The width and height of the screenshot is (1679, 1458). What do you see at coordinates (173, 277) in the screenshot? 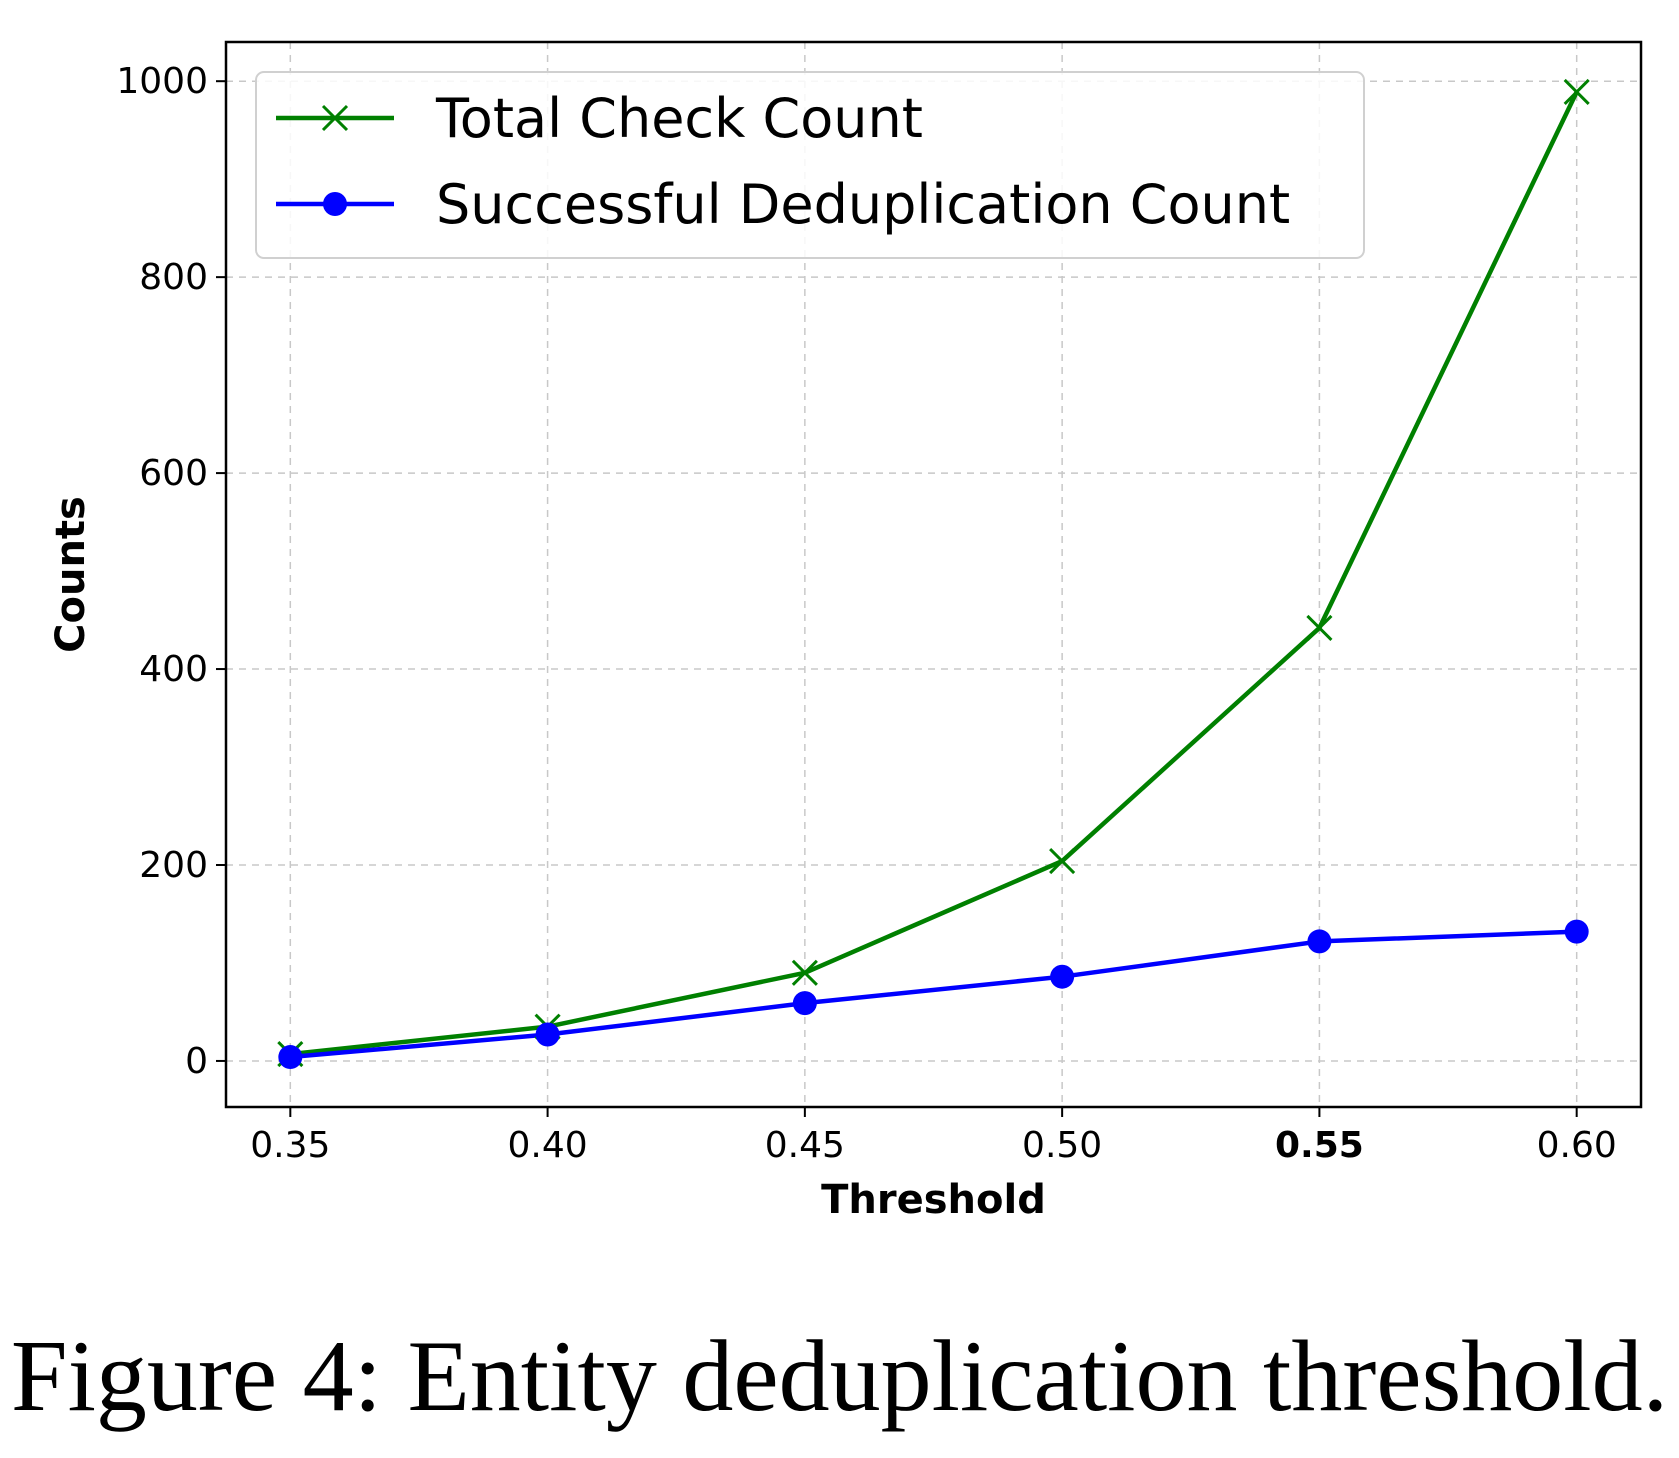
I see `y-tick-label: 800` at bounding box center [173, 277].